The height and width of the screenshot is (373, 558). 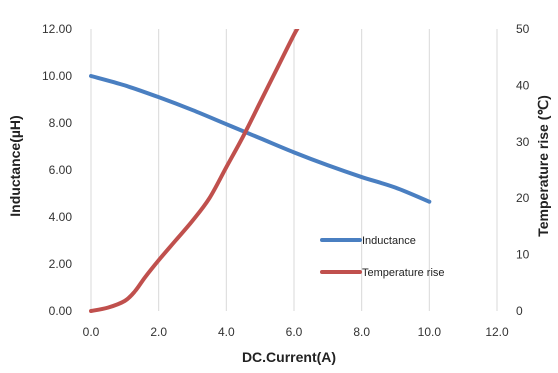 I want to click on y-tick-label: 2.00, so click(x=61, y=264).